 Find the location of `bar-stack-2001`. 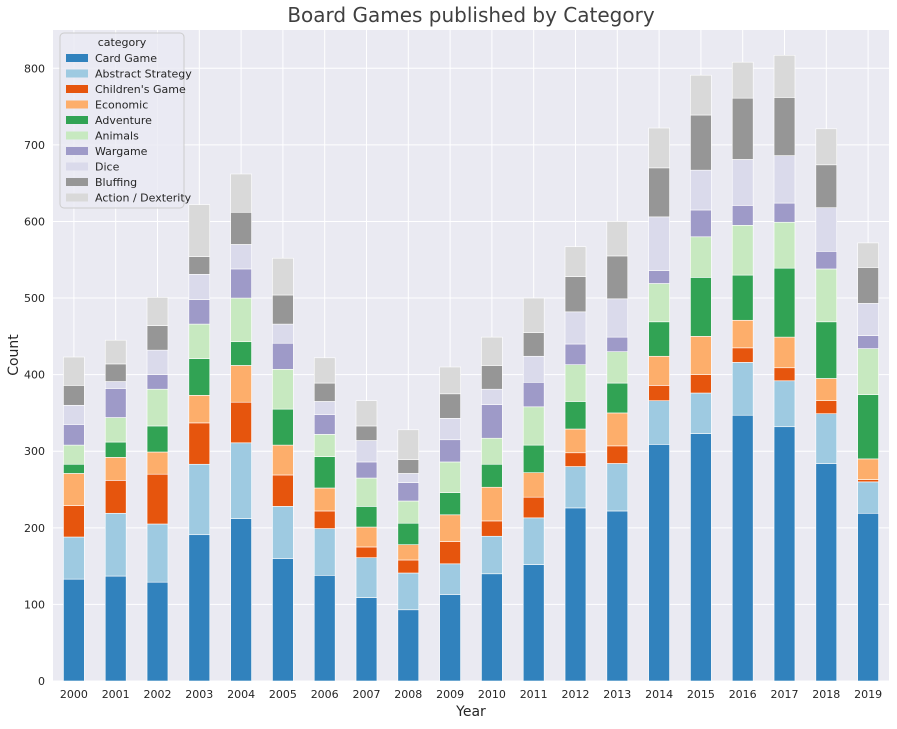

bar-stack-2001 is located at coordinates (115, 510).